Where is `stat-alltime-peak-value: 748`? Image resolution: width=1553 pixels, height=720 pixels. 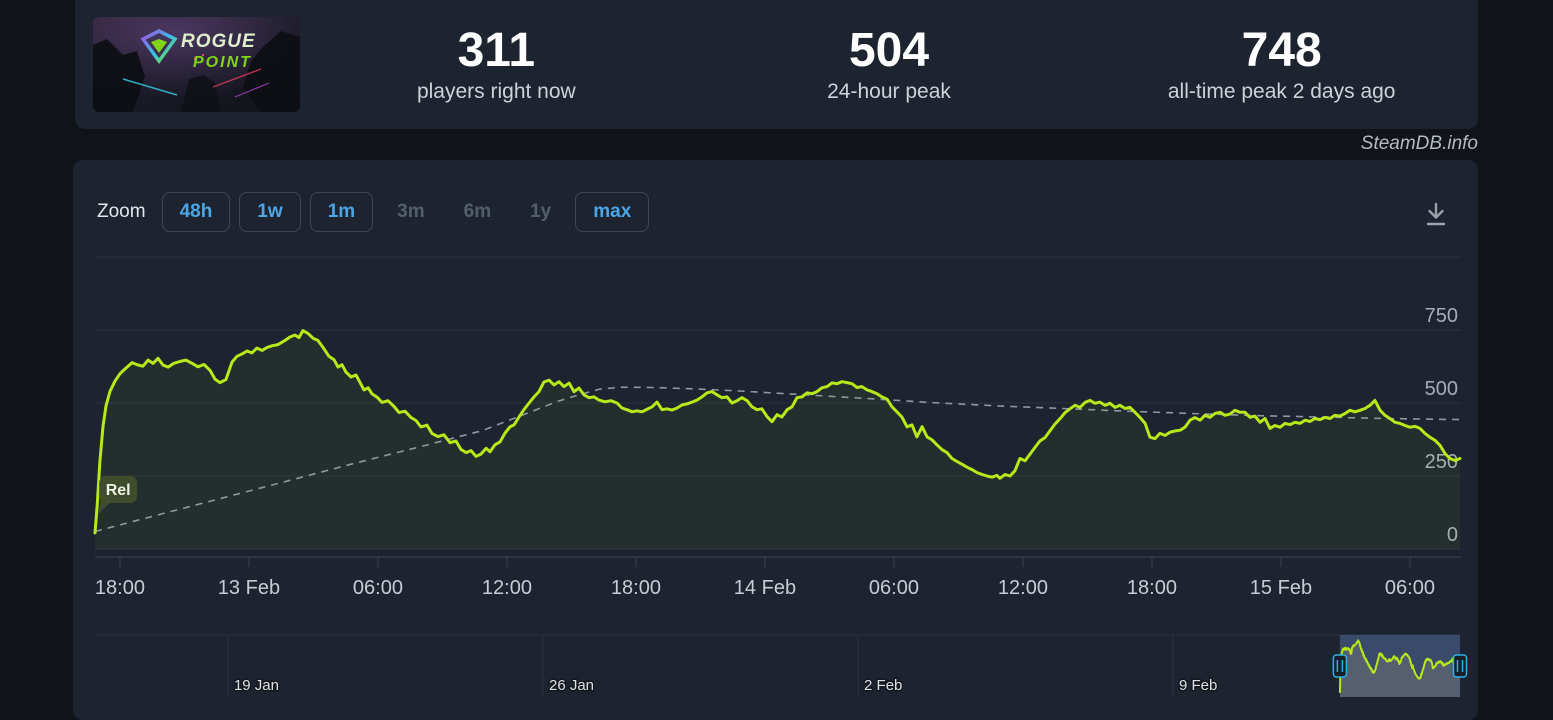 stat-alltime-peak-value: 748 is located at coordinates (1281, 50).